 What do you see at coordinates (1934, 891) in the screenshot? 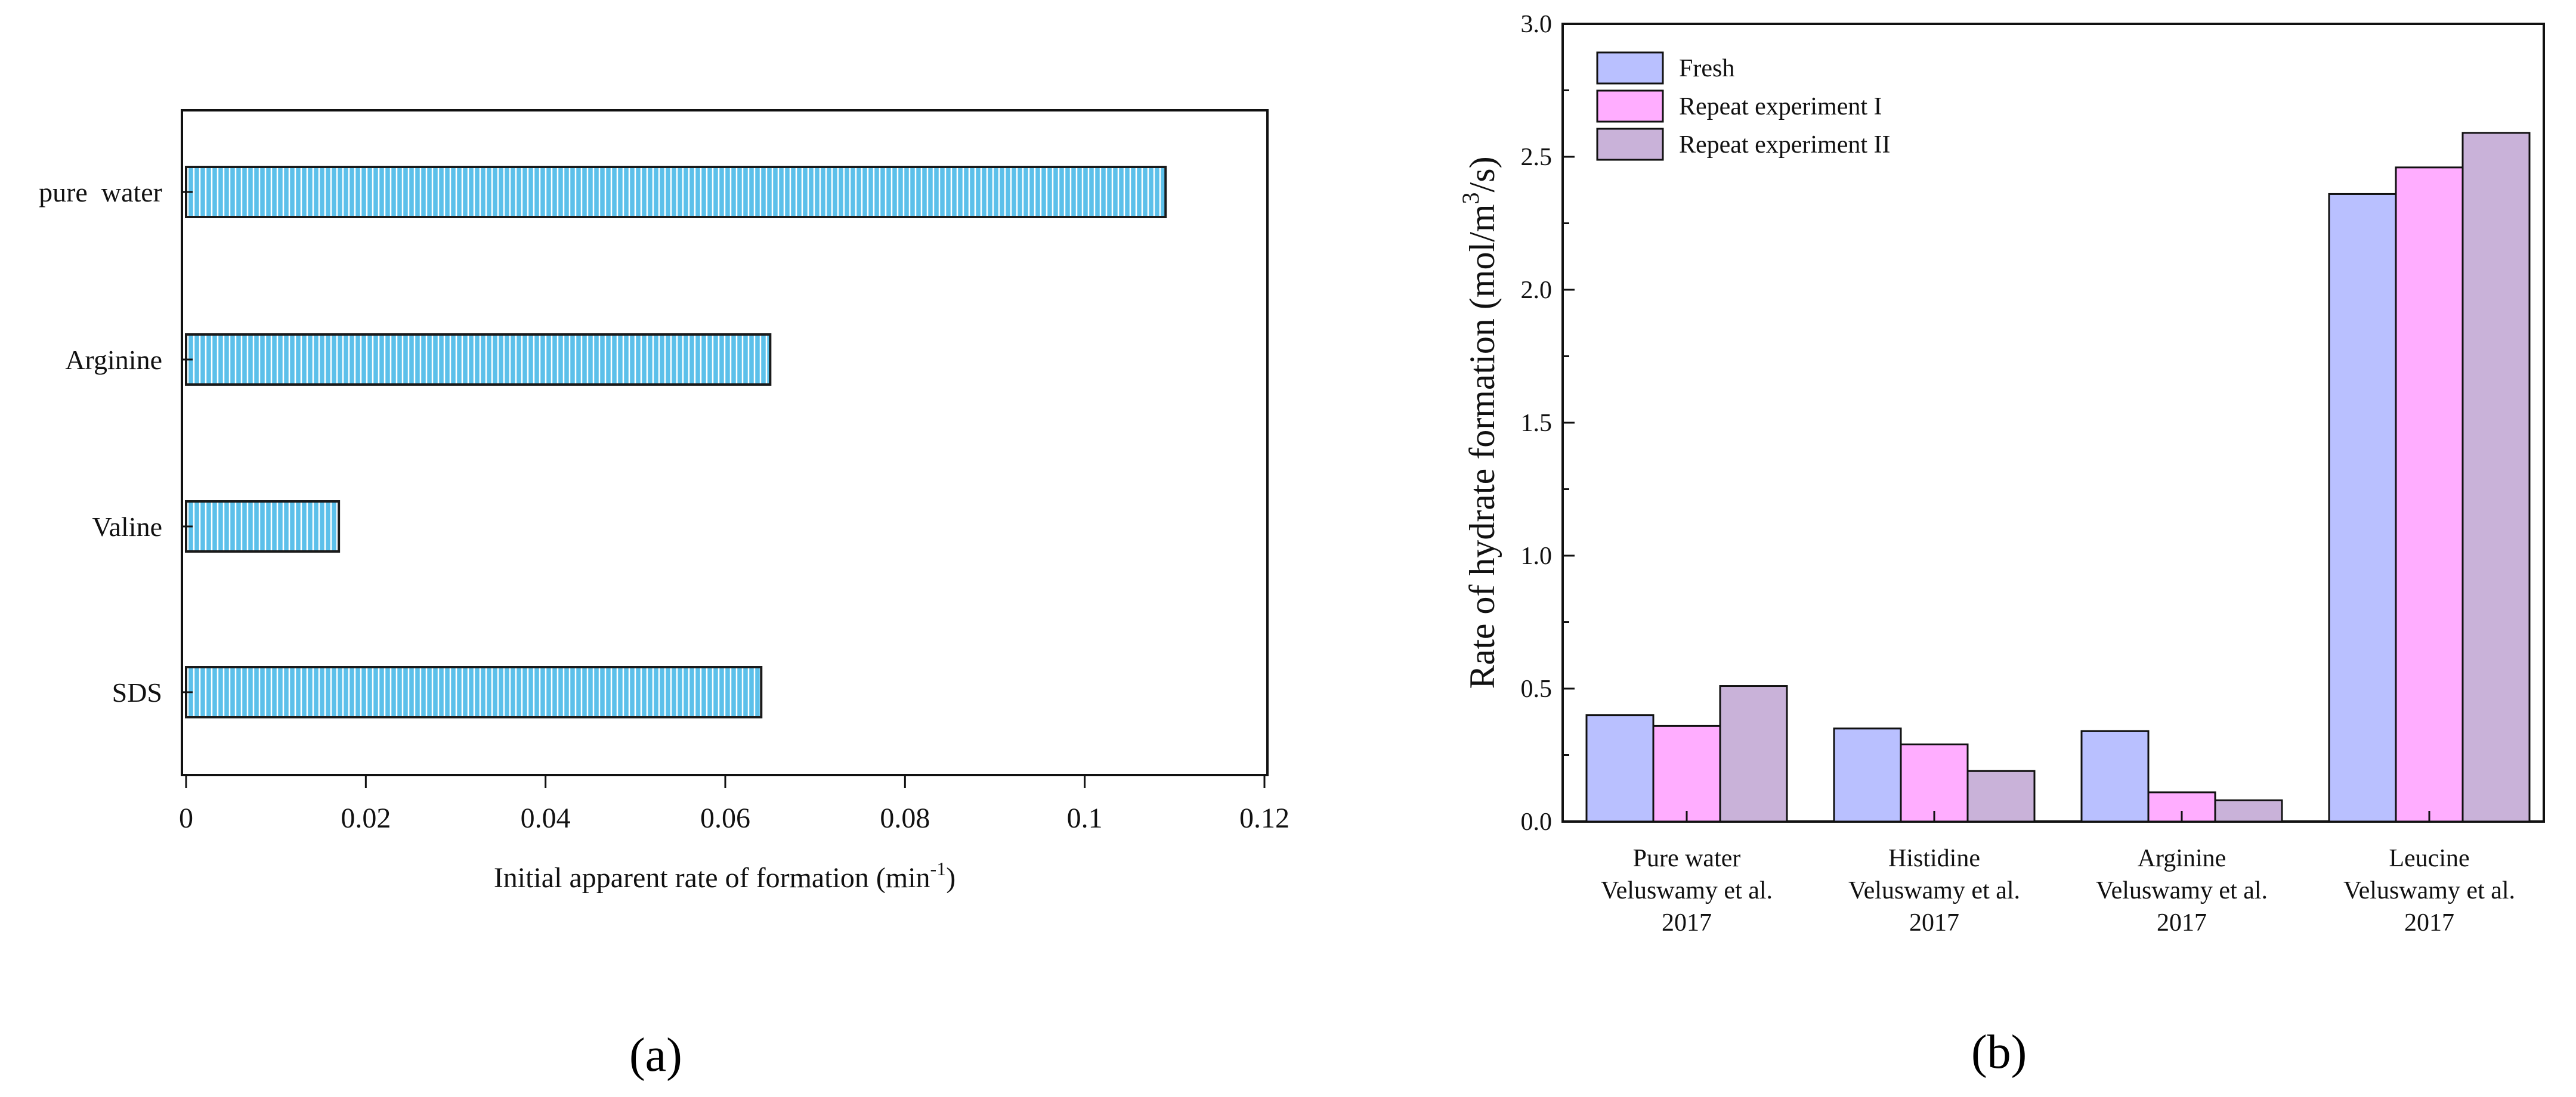
I see `x-tick-label: Histidine Veluswamy et al. 2017` at bounding box center [1934, 891].